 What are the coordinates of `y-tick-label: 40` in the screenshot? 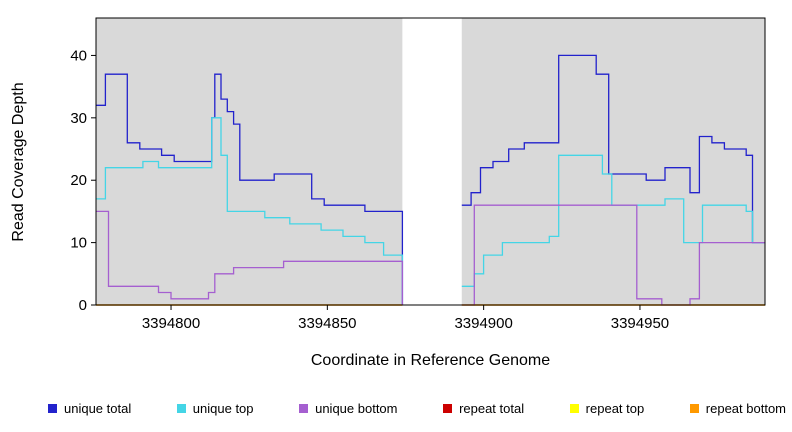 It's located at (78, 55).